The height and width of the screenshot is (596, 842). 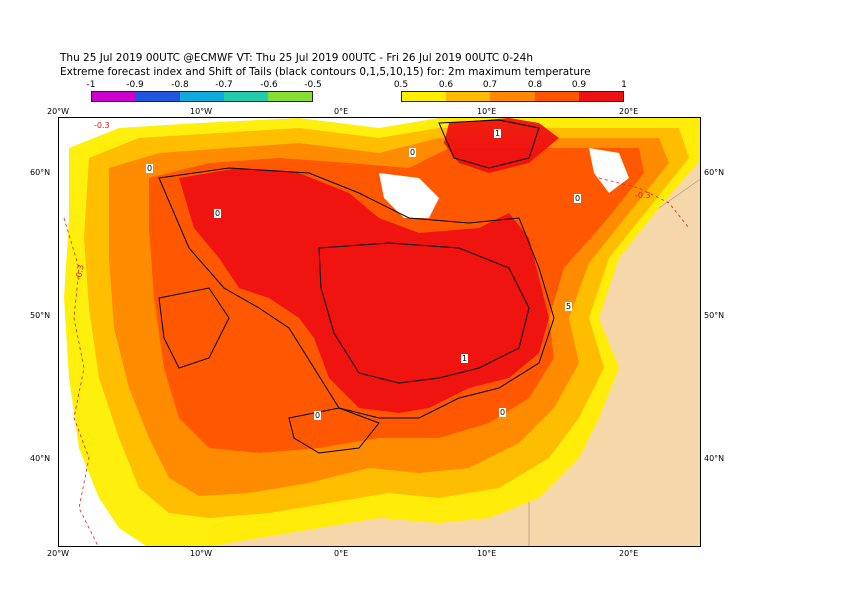 What do you see at coordinates (624, 85) in the screenshot?
I see `colorbar-positive-tick-6: 1` at bounding box center [624, 85].